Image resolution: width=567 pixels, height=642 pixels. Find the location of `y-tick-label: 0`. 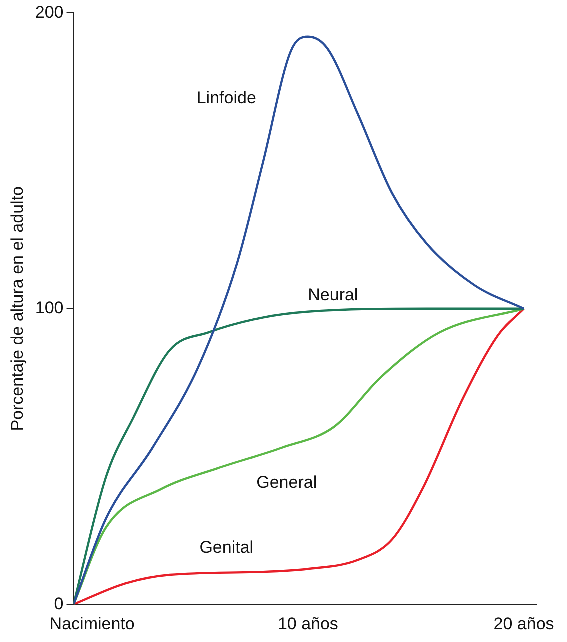

y-tick-label: 0 is located at coordinates (59, 604).